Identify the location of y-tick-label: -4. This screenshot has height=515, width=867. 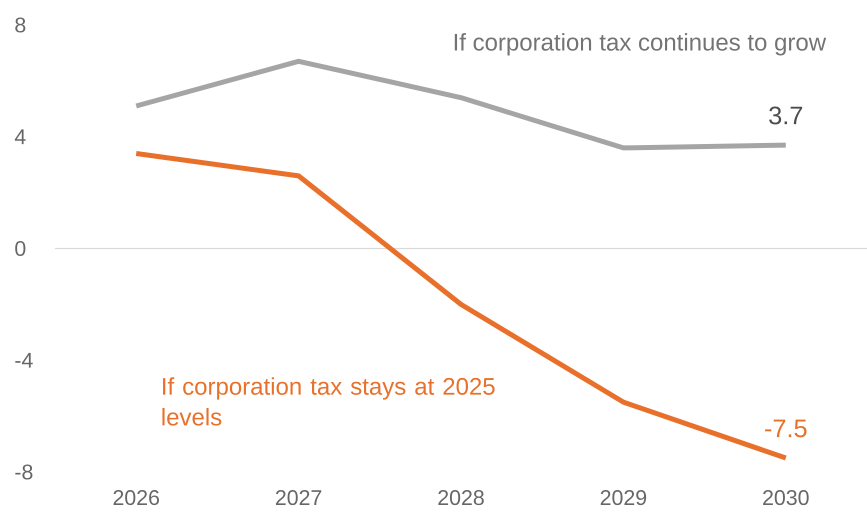
(24, 360).